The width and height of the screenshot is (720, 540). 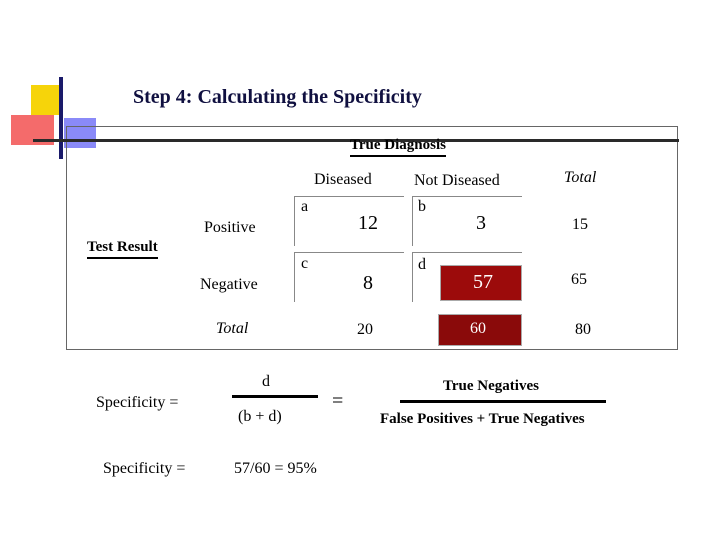 What do you see at coordinates (232, 328) in the screenshot?
I see `total-row-label: Total` at bounding box center [232, 328].